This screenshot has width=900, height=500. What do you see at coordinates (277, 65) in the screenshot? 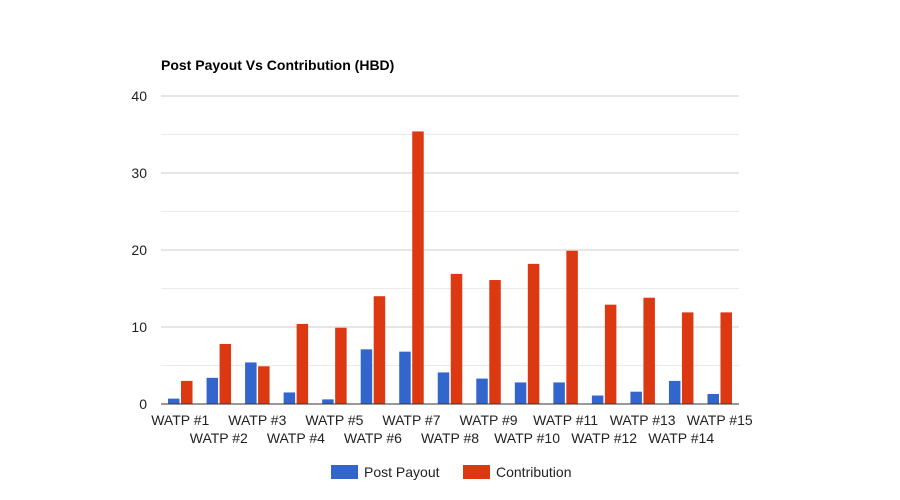
I see `chart-title: Post Payout Vs Contribution (HBD)` at bounding box center [277, 65].